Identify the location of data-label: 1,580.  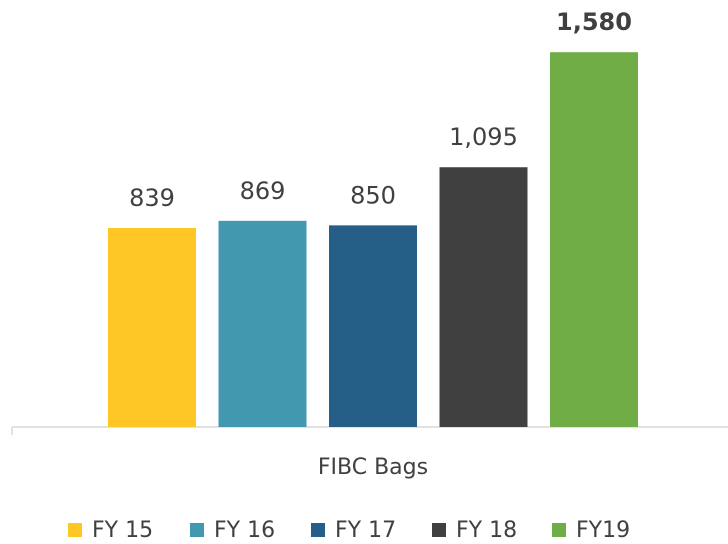
(594, 22).